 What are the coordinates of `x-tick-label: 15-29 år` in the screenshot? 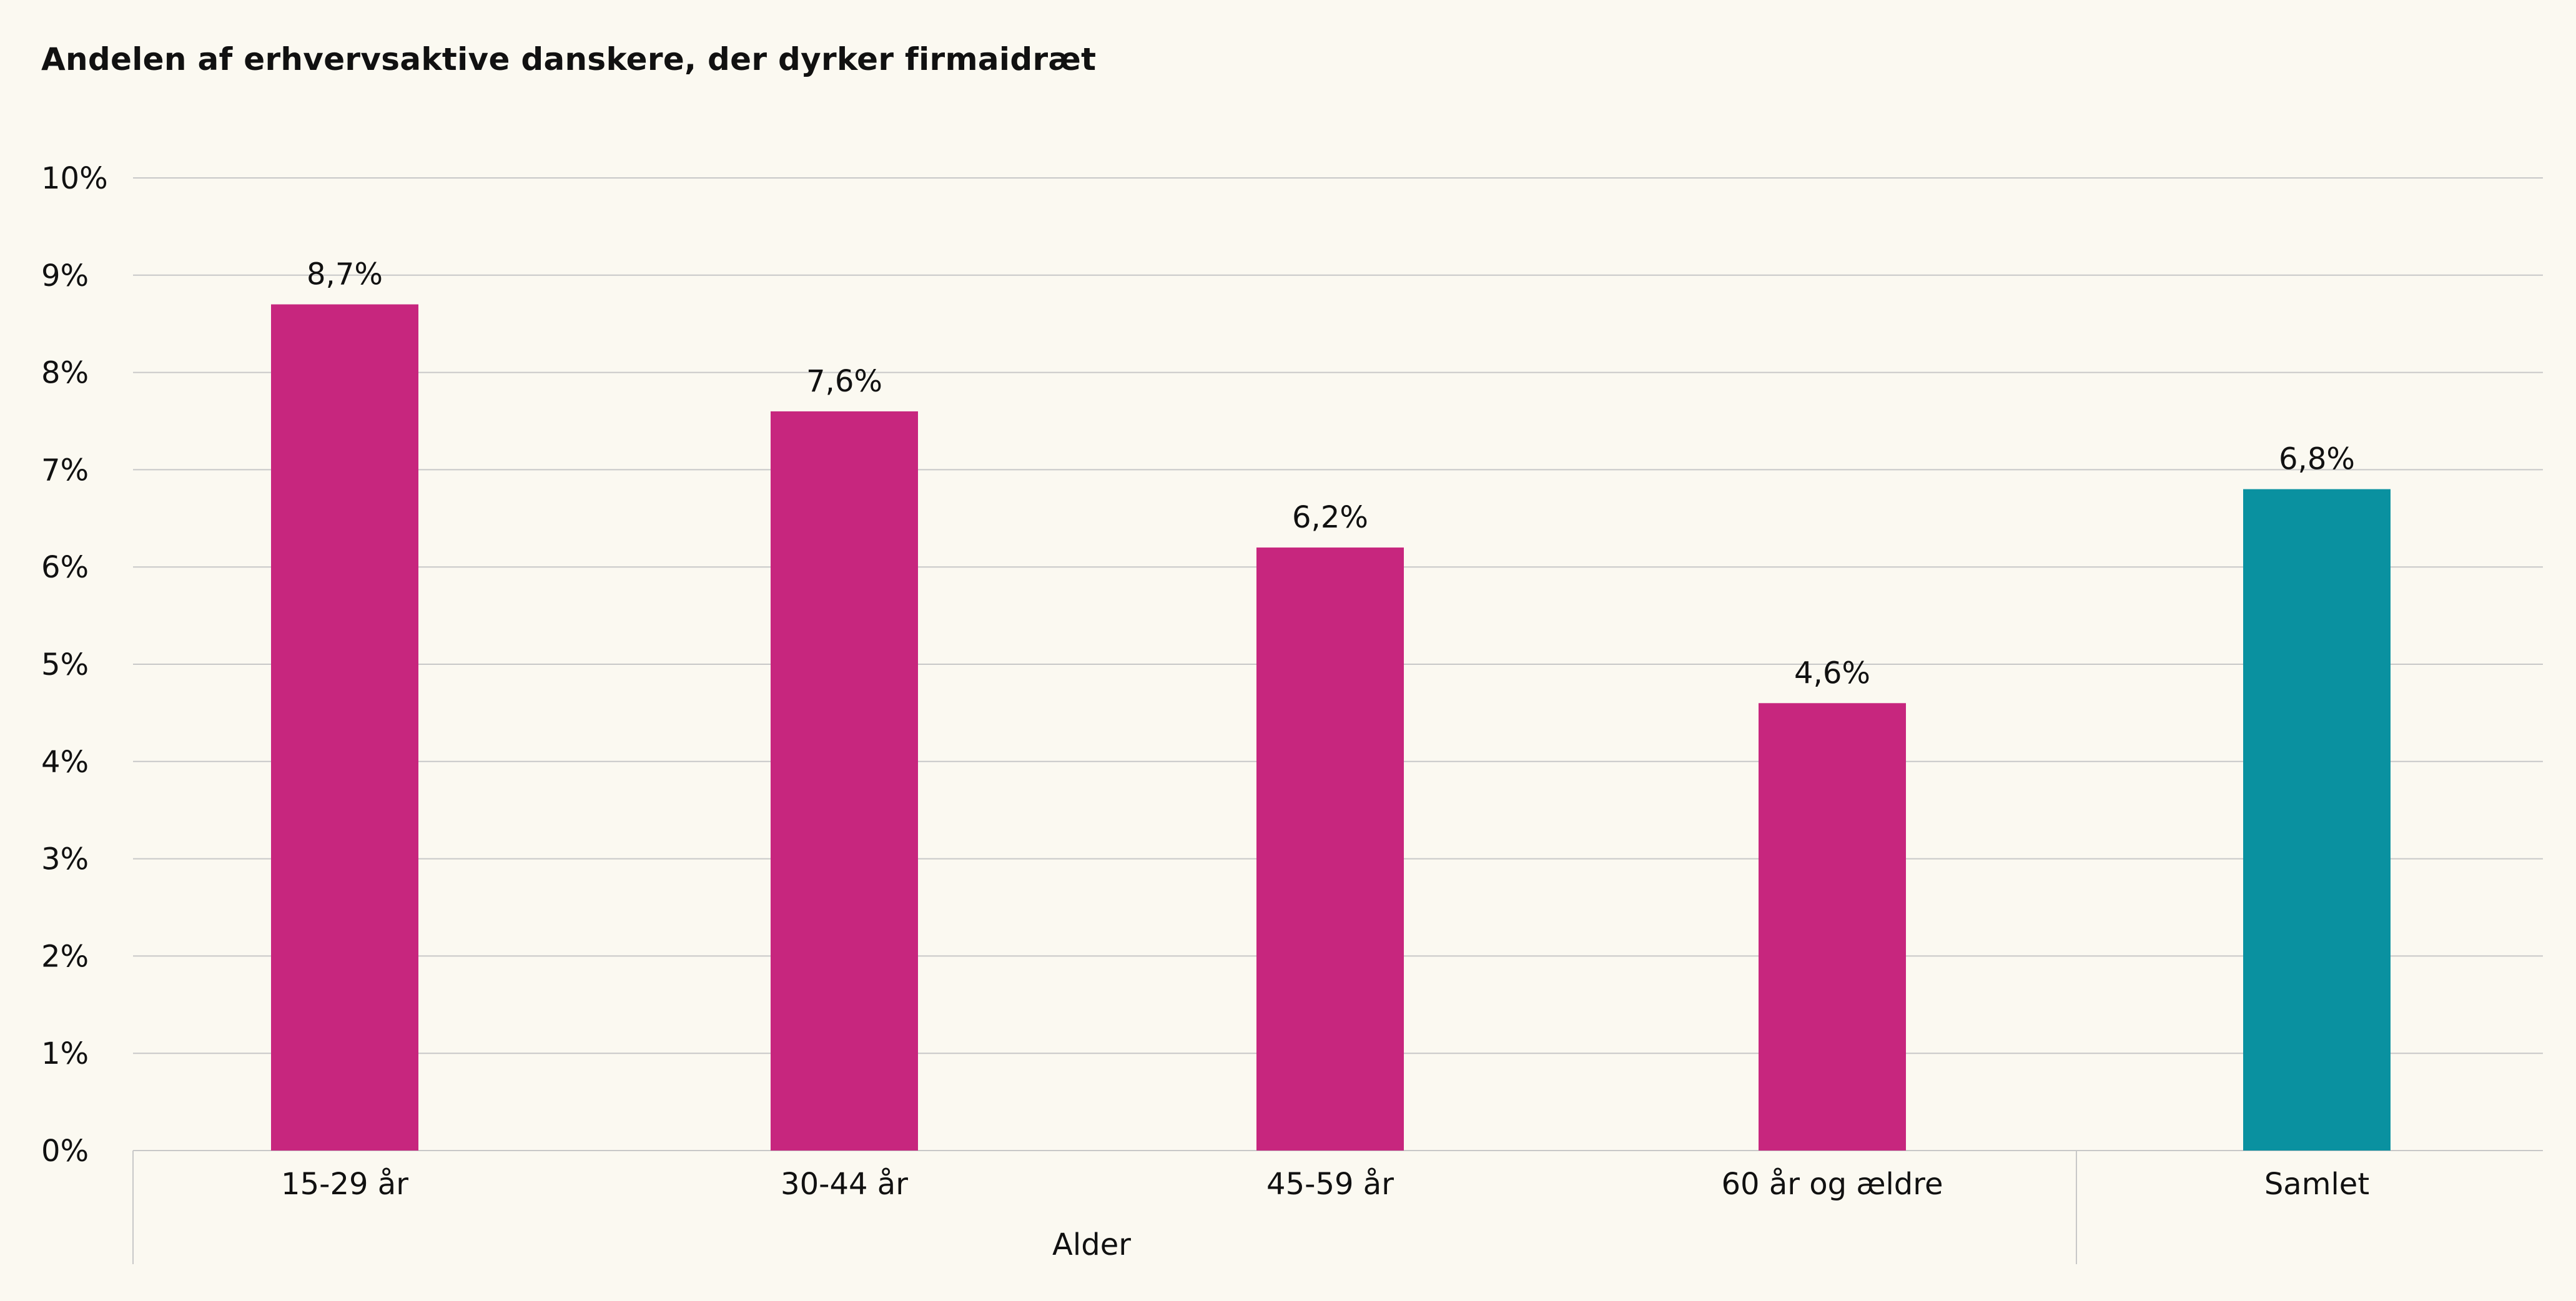 It's located at (345, 1184).